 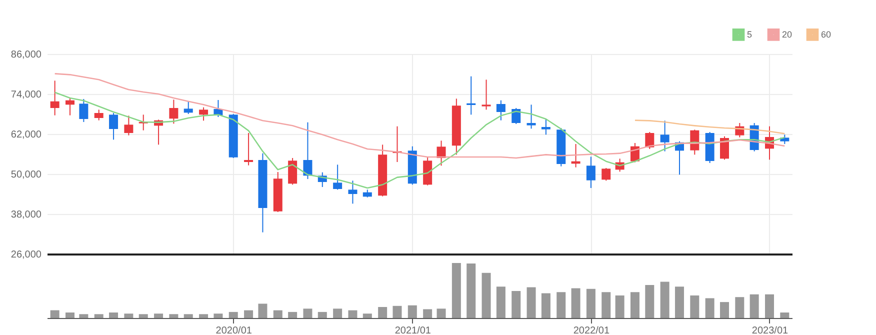 What do you see at coordinates (26, 135) in the screenshot?
I see `y-tick-label: 62,000` at bounding box center [26, 135].